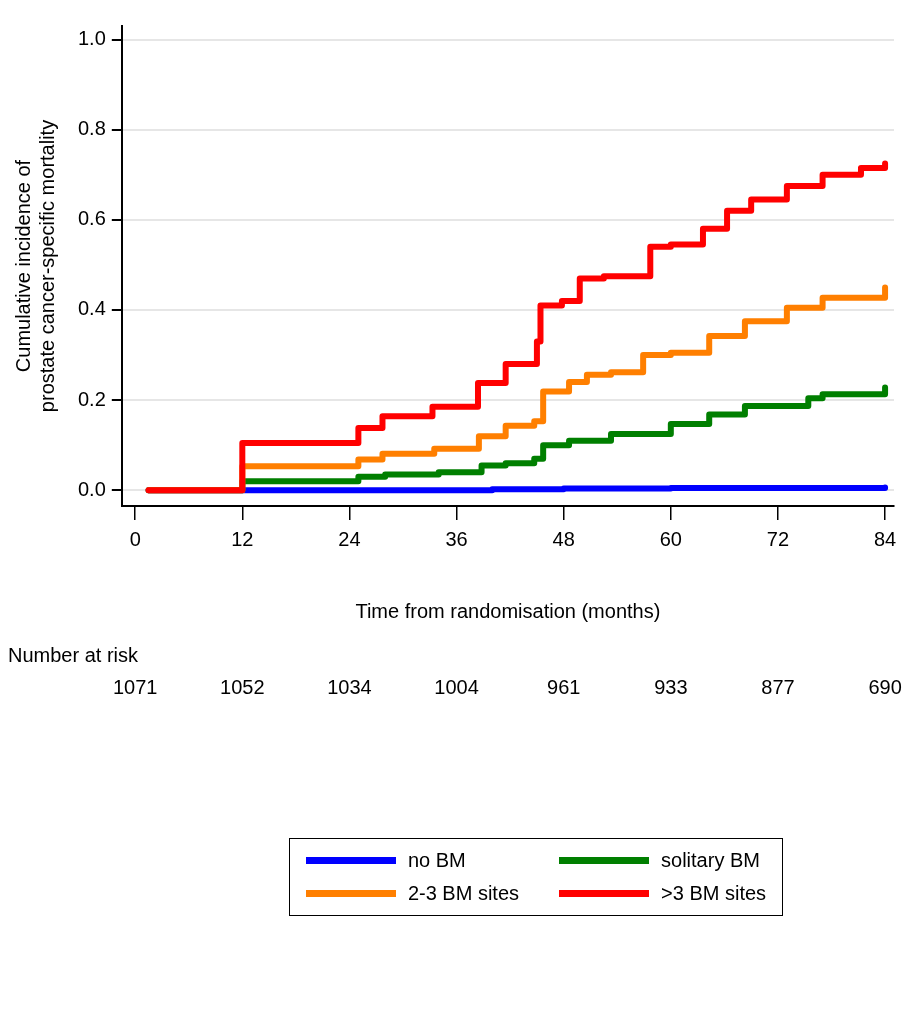 This screenshot has height=1017, width=922. I want to click on y-tick-label: 0.4, so click(91, 308).